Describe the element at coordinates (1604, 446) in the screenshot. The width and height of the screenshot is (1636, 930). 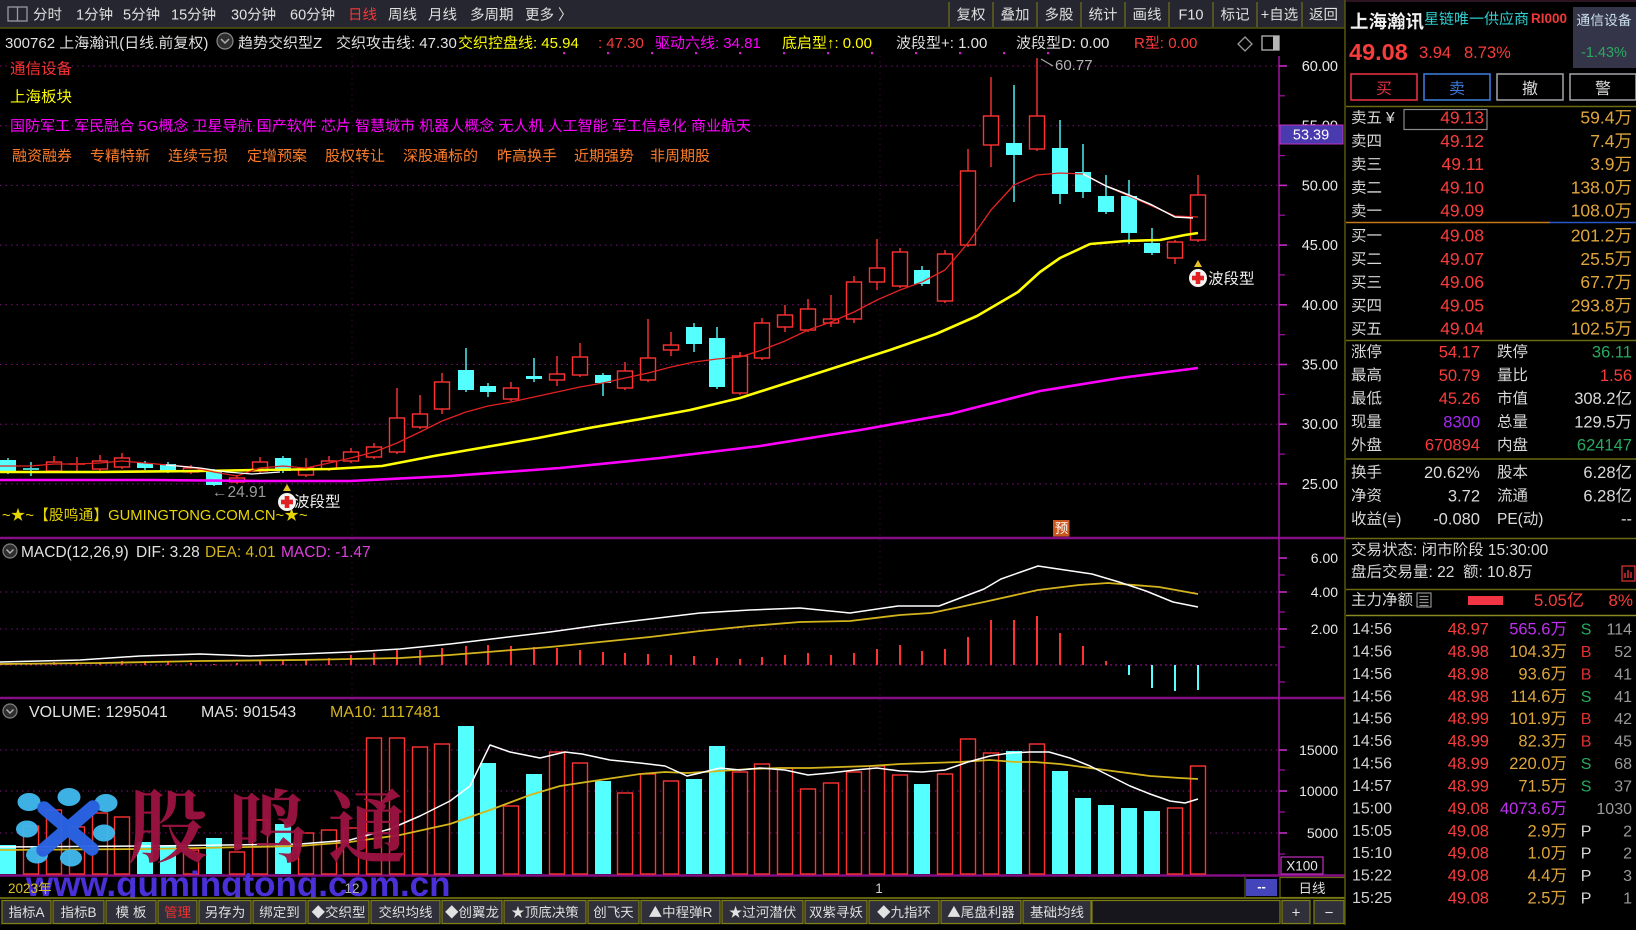
I see `svg-text: 624147` at that location.